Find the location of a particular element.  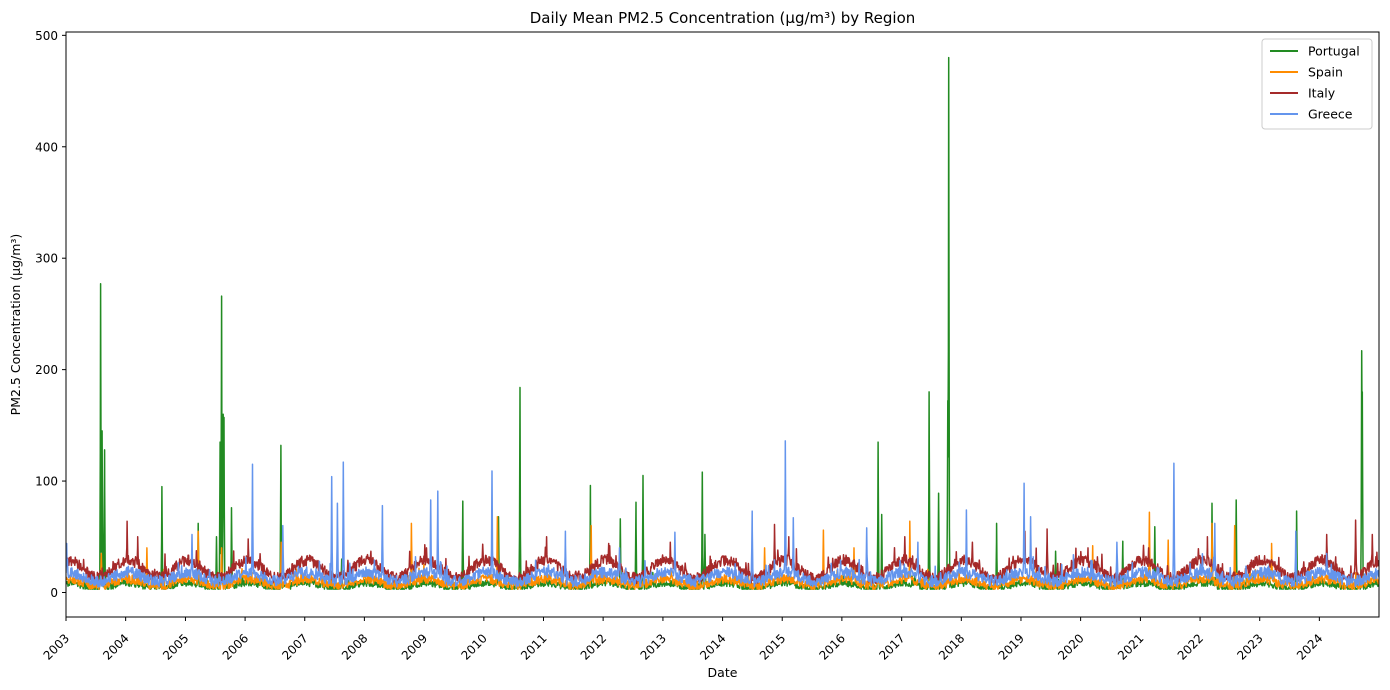

y-tick-label: 100 is located at coordinates (46, 482).